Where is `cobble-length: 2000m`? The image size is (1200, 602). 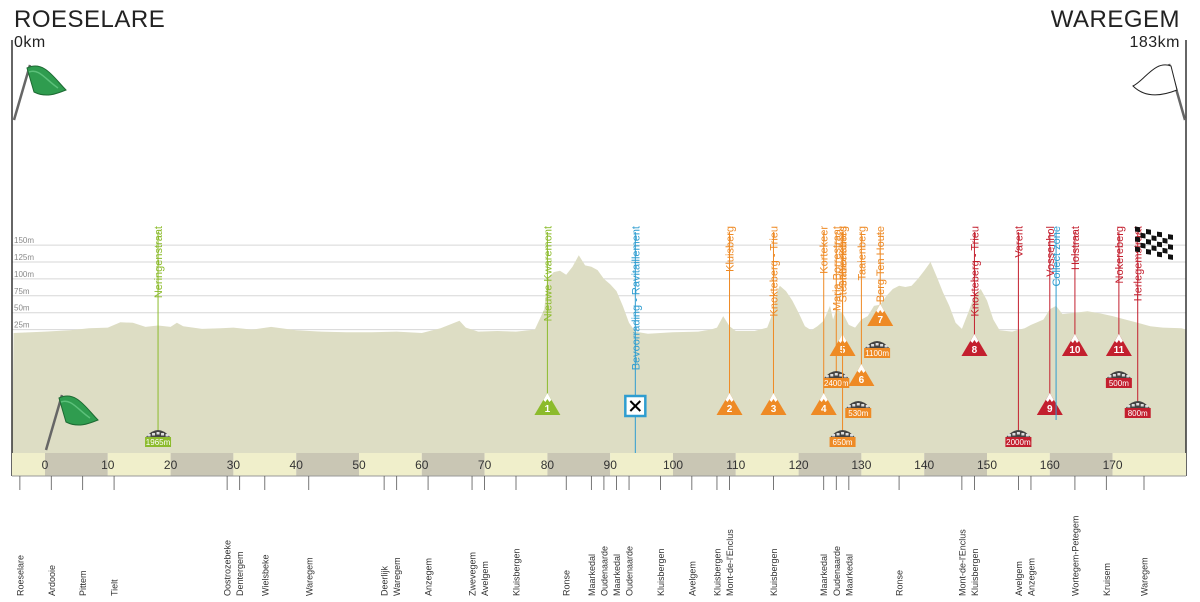
cobble-length: 2000m is located at coordinates (1018, 442).